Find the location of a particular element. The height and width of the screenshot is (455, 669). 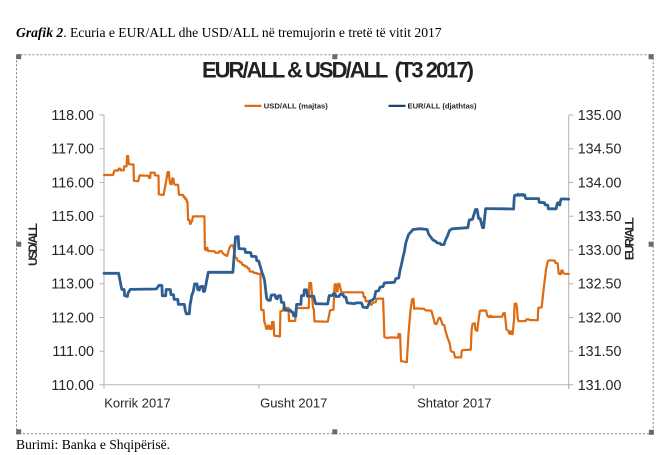

svg-text: USD/ALL (majtas) is located at coordinates (296, 106).